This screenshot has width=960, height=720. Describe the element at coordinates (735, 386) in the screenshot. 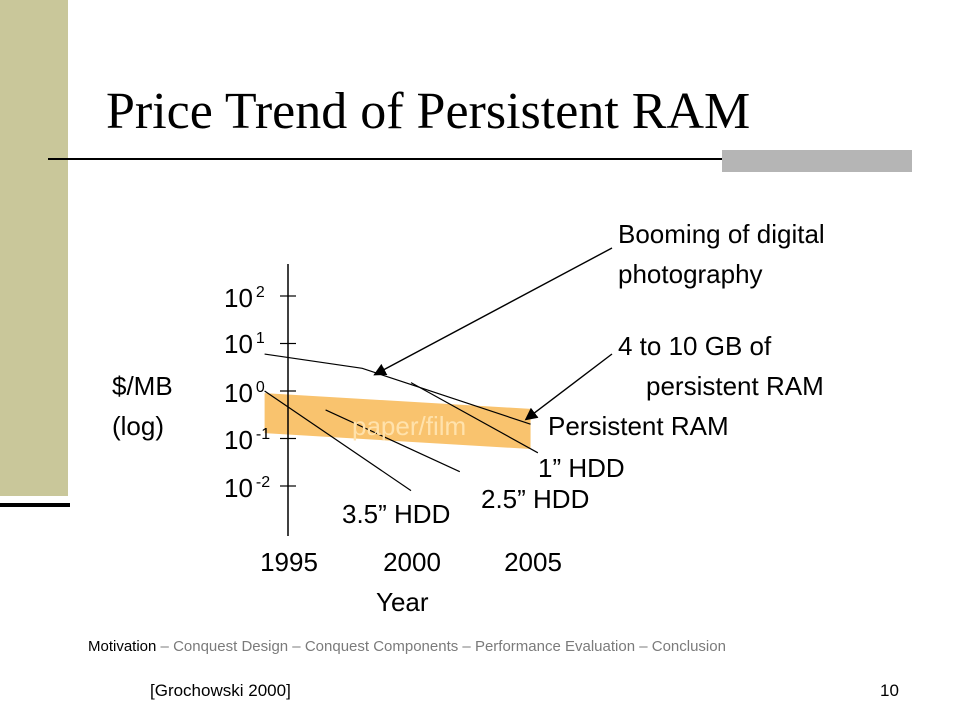

I see `annotation-persistent-ram-size-line2: persistent RAM` at that location.